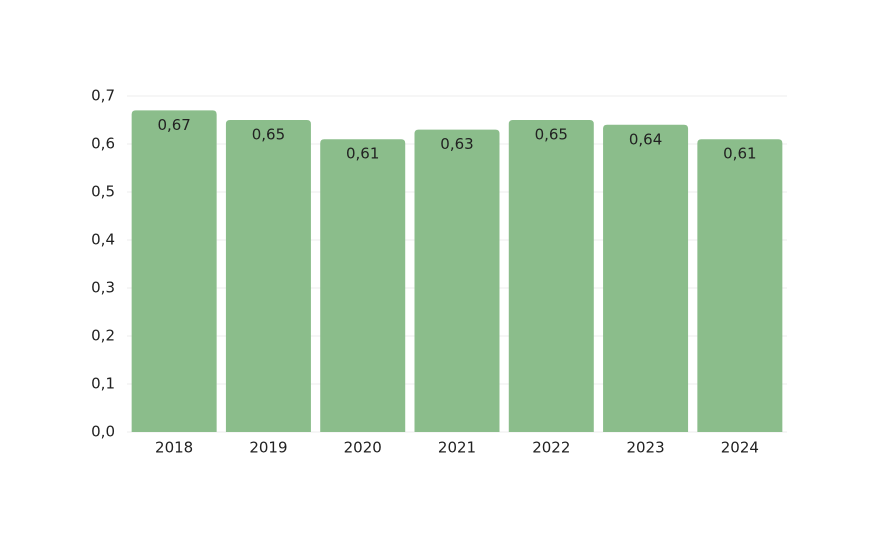 This screenshot has height=543, width=877. What do you see at coordinates (645, 139) in the screenshot?
I see `value-label: 0,64` at bounding box center [645, 139].